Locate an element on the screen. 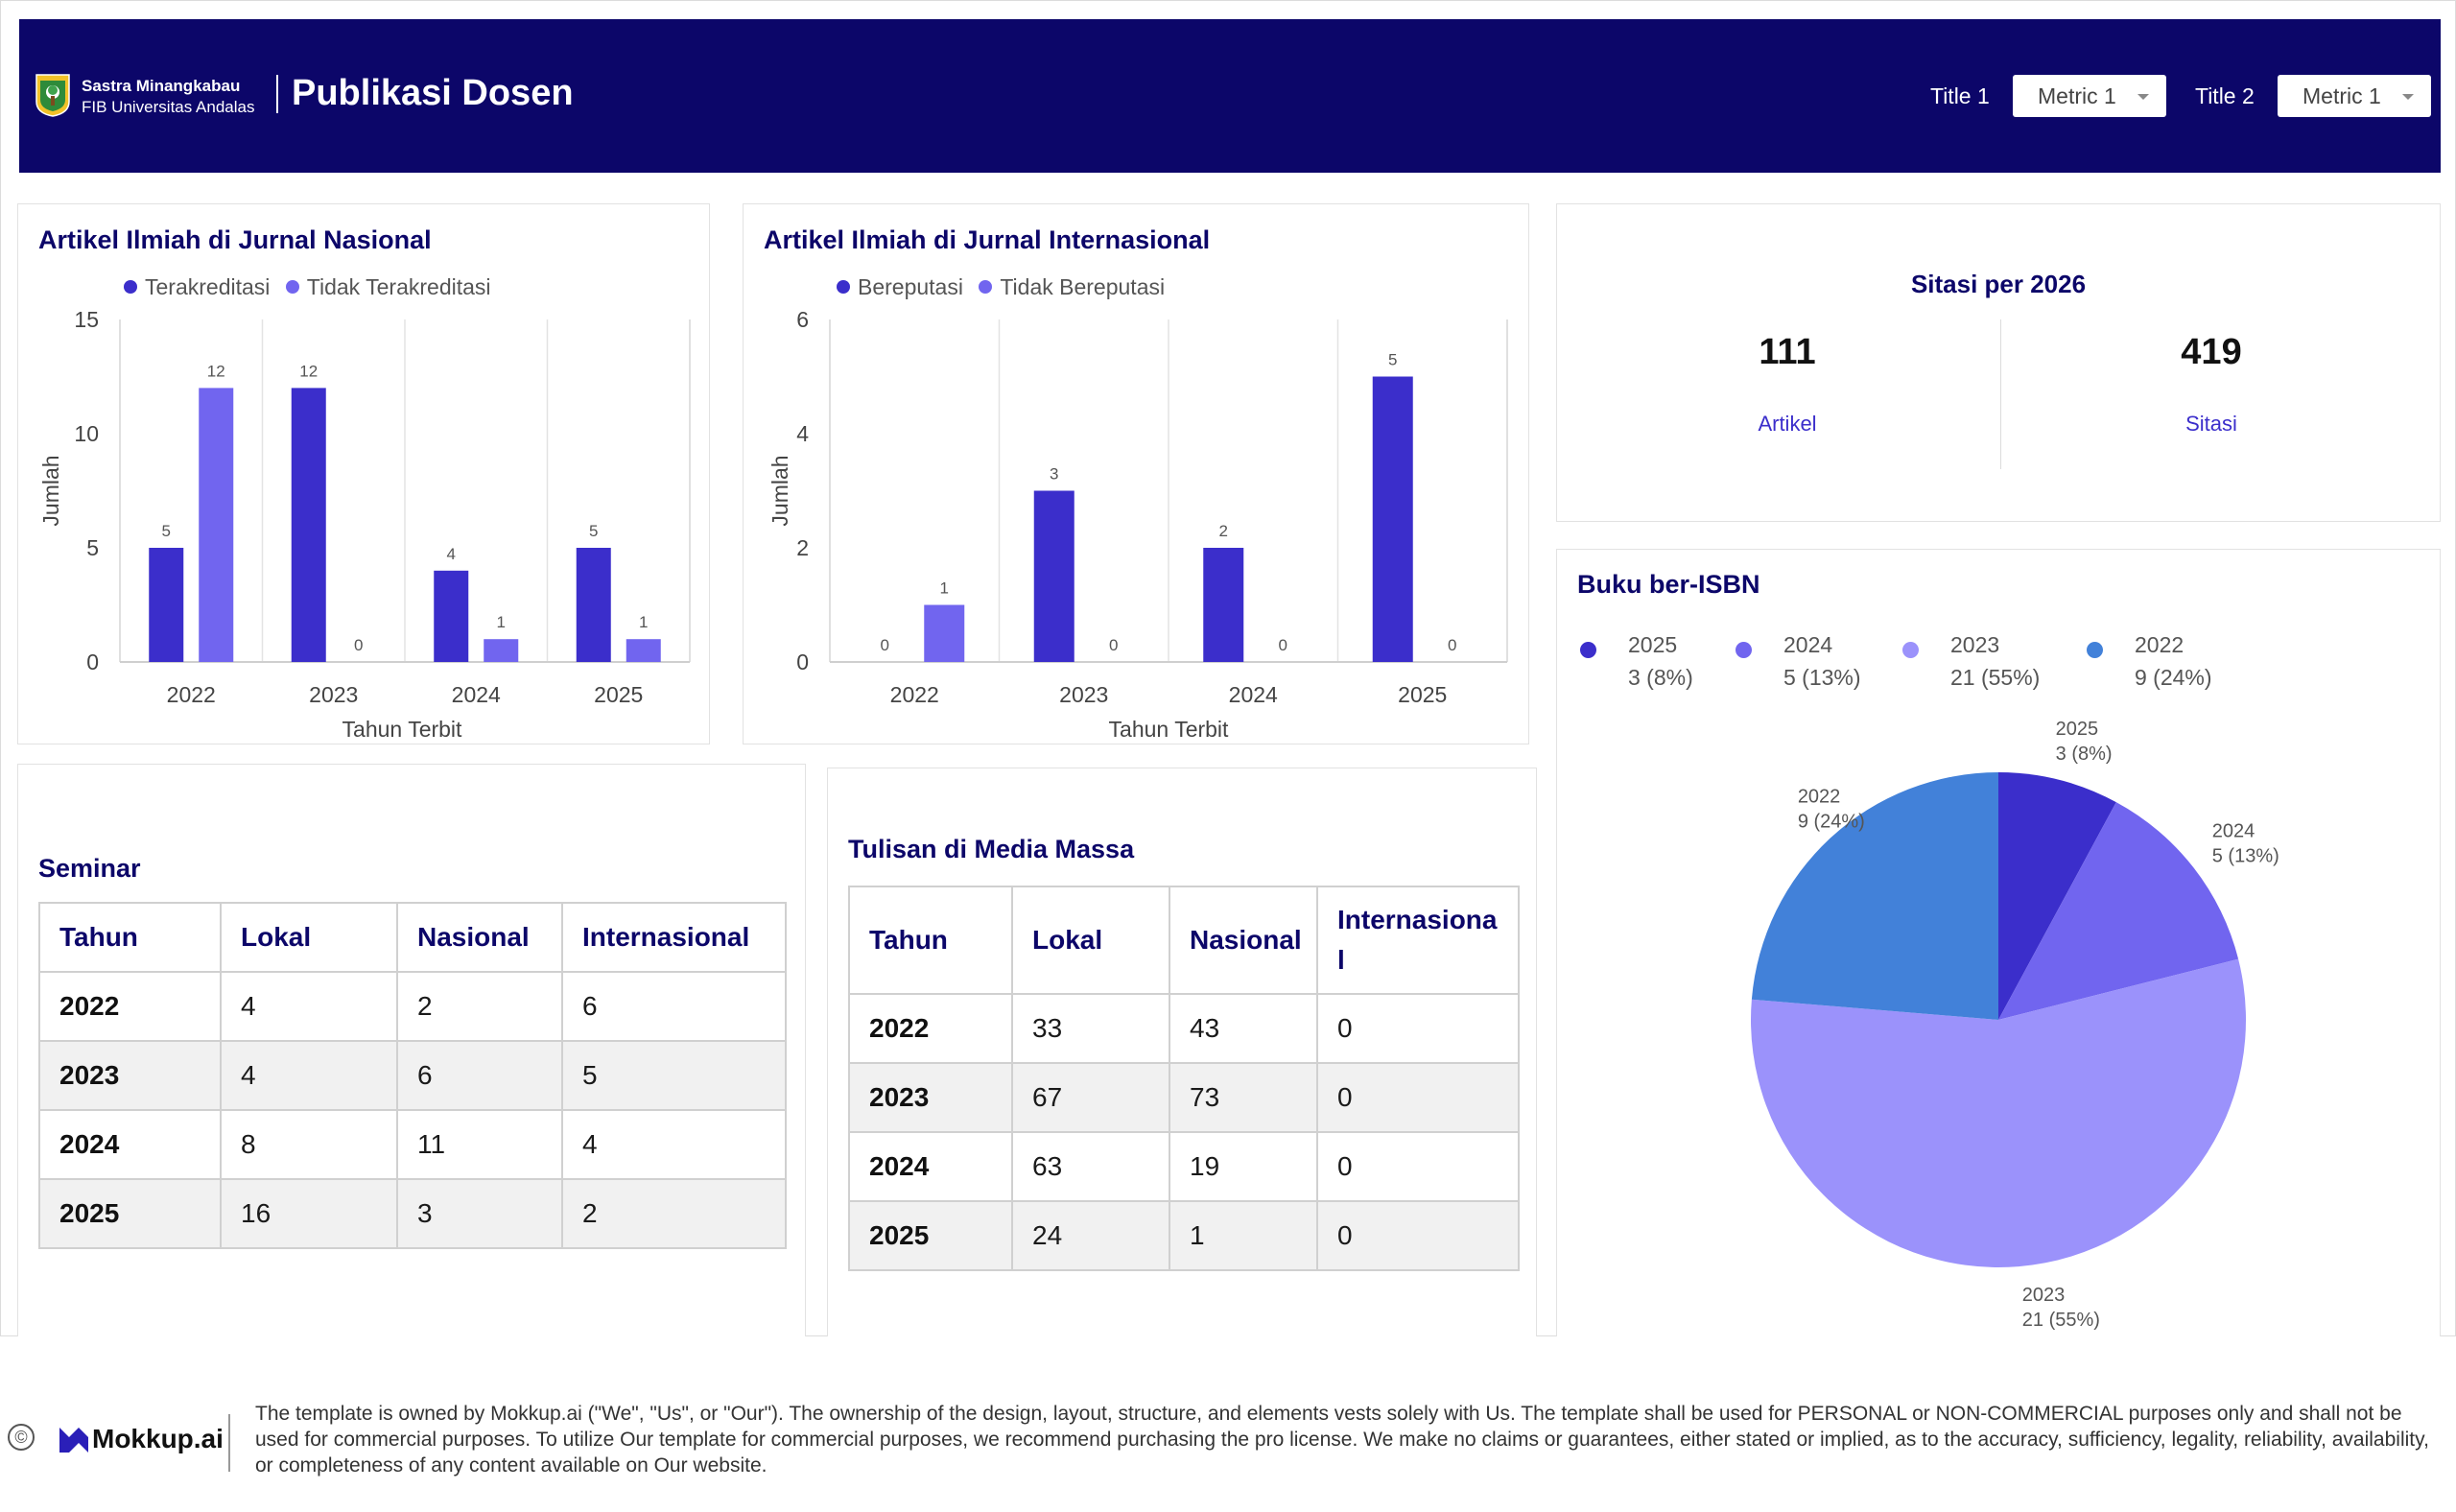 The width and height of the screenshot is (2456, 1512). filter-2-label: Title 2 is located at coordinates (2225, 95).